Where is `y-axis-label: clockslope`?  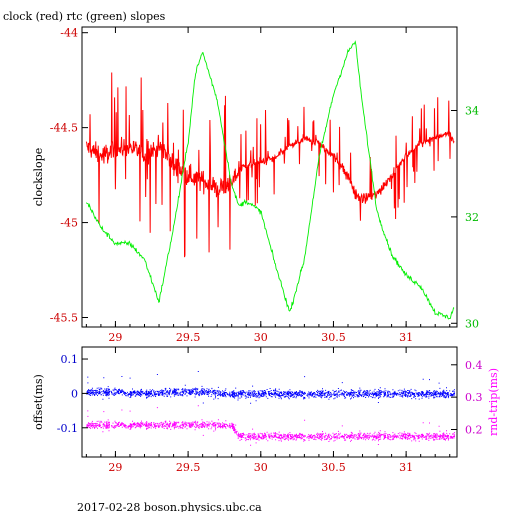 y-axis-label: clockslope is located at coordinates (38, 177).